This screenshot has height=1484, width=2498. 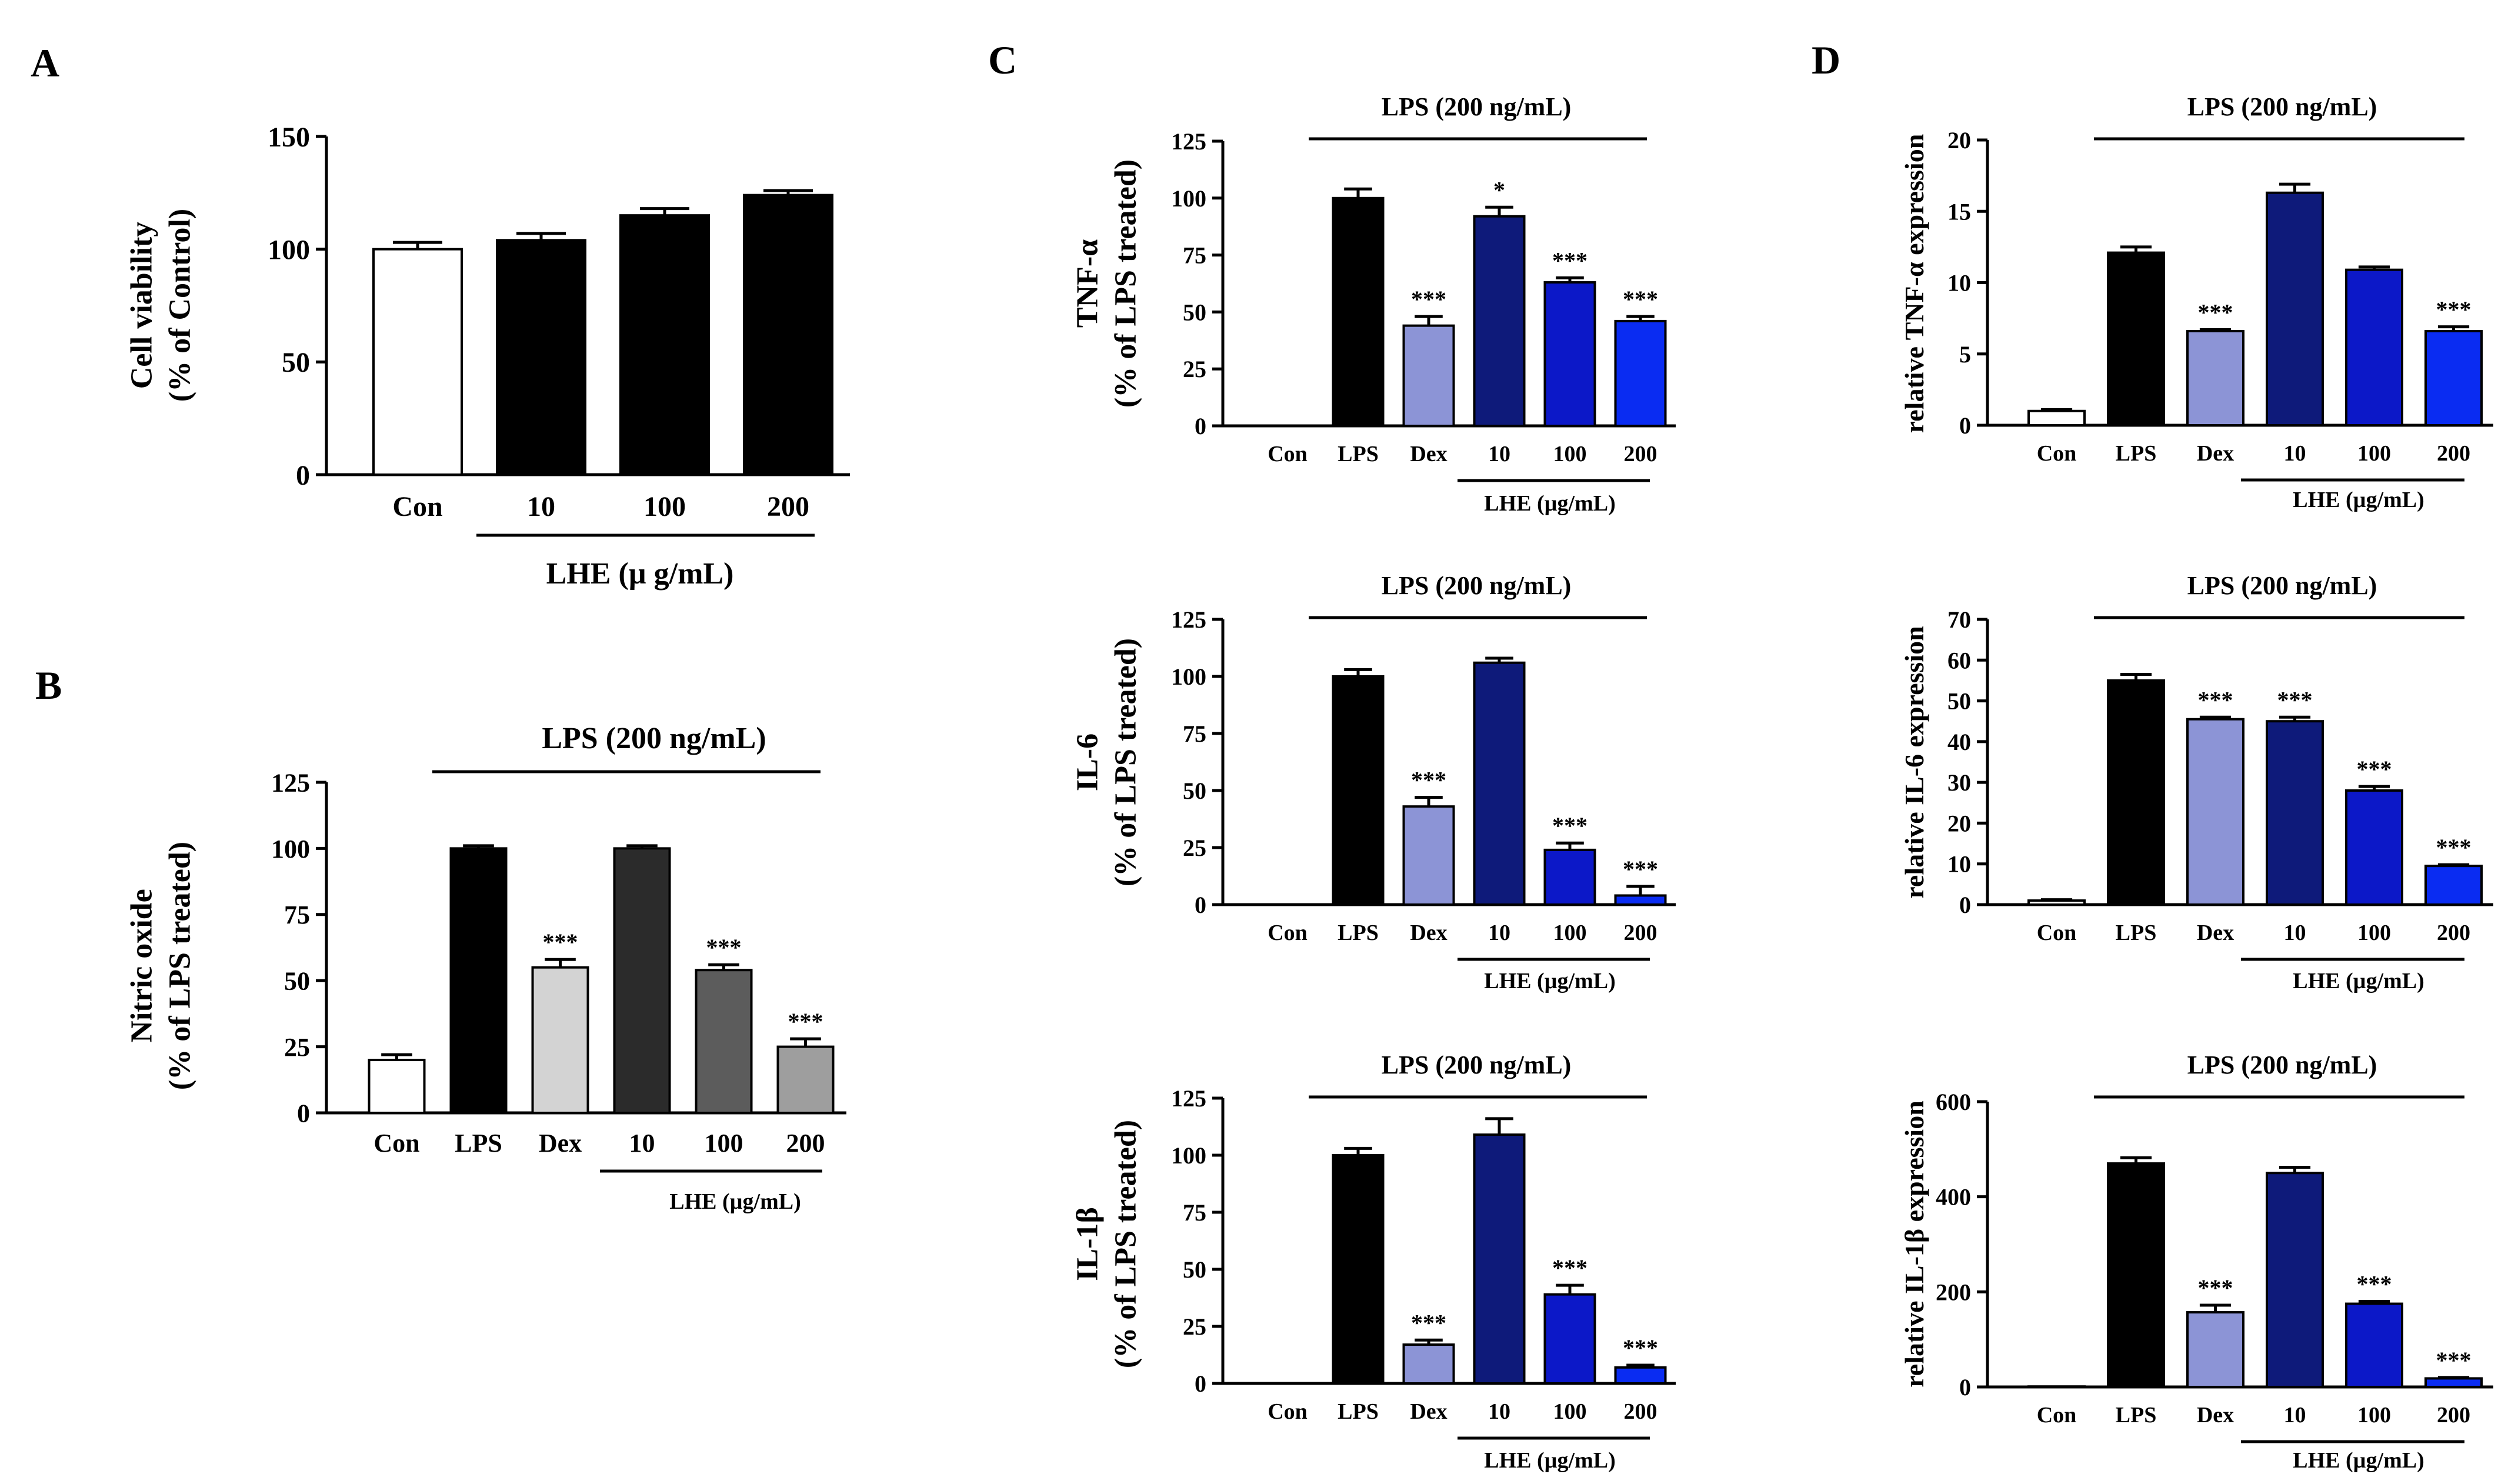 What do you see at coordinates (1195, 1326) in the screenshot?
I see `y-tick-label: 25` at bounding box center [1195, 1326].